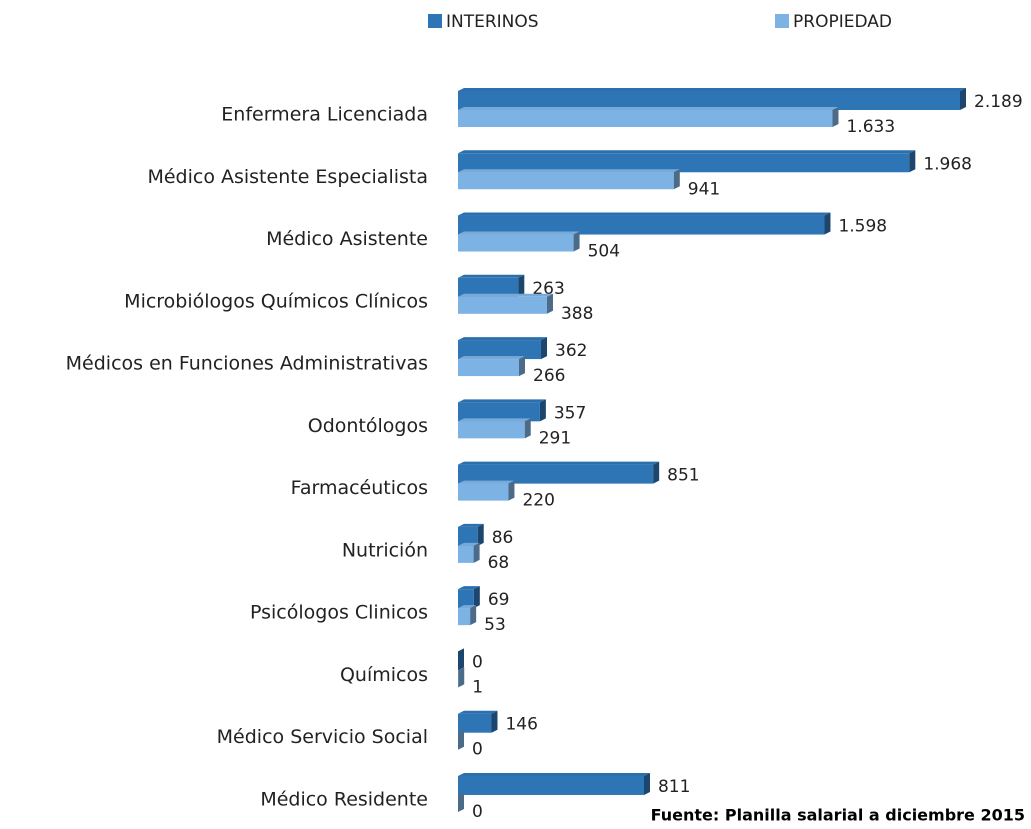 The height and width of the screenshot is (829, 1031). Describe the element at coordinates (674, 787) in the screenshot. I see `value-label: 811` at that location.